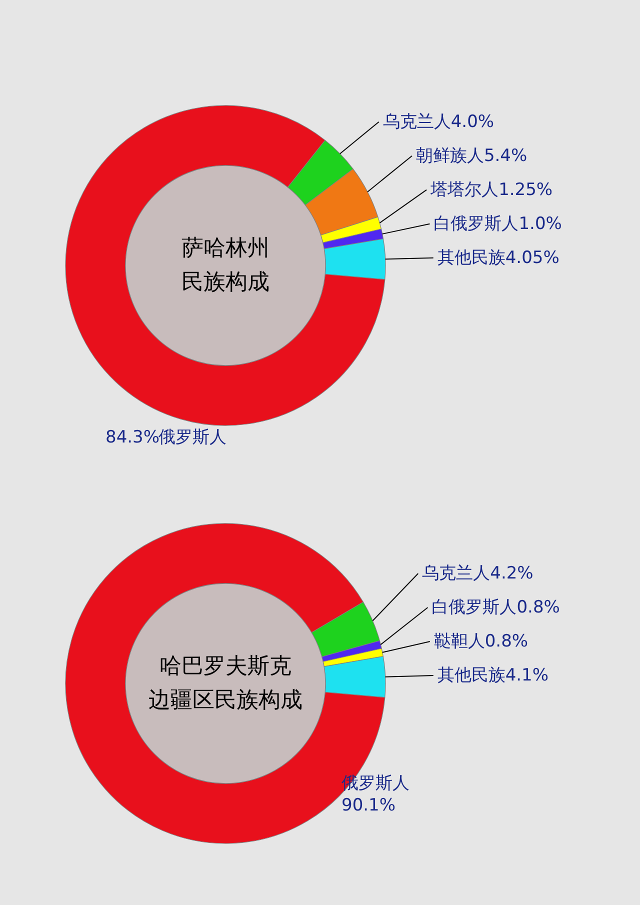  I want to click on slice-label: 塔塔尔人1.25%, so click(491, 190).